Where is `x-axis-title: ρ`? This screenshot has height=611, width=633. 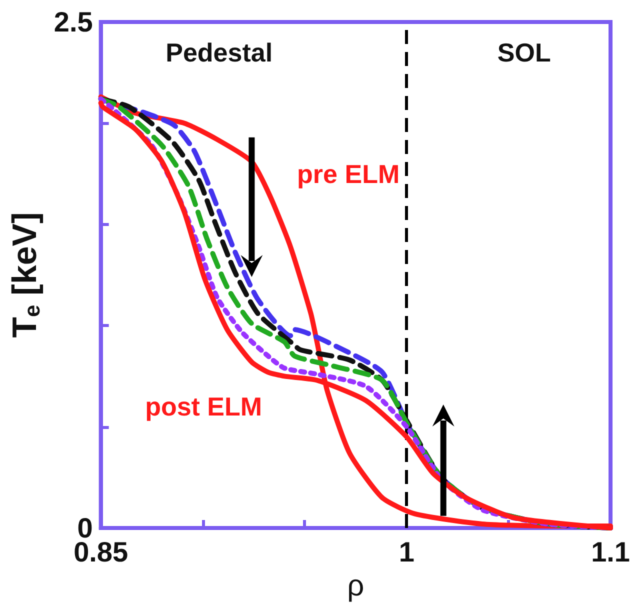
x-axis-title: ρ is located at coordinates (355, 585).